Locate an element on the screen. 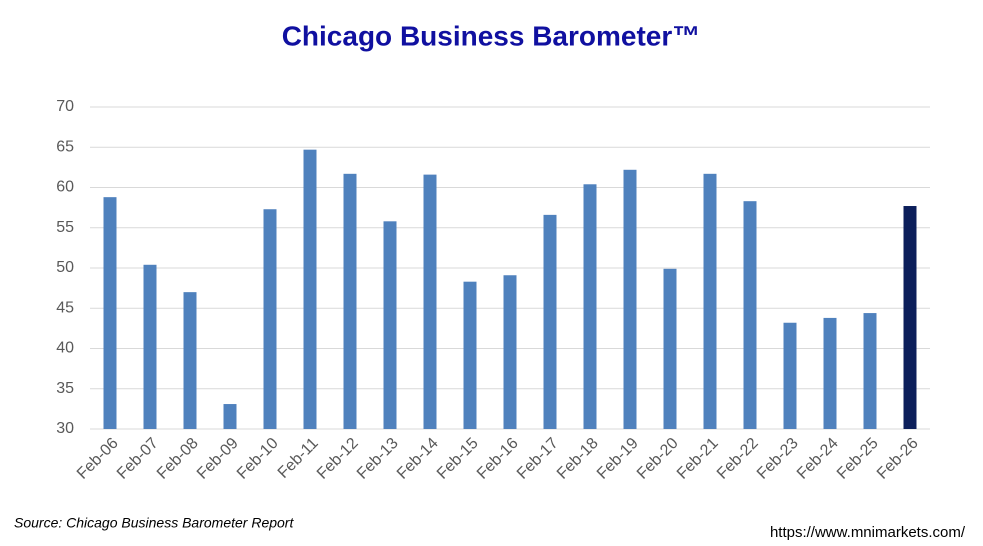 Image resolution: width=983 pixels, height=546 pixels. y-tick-label: 55 is located at coordinates (65, 227).